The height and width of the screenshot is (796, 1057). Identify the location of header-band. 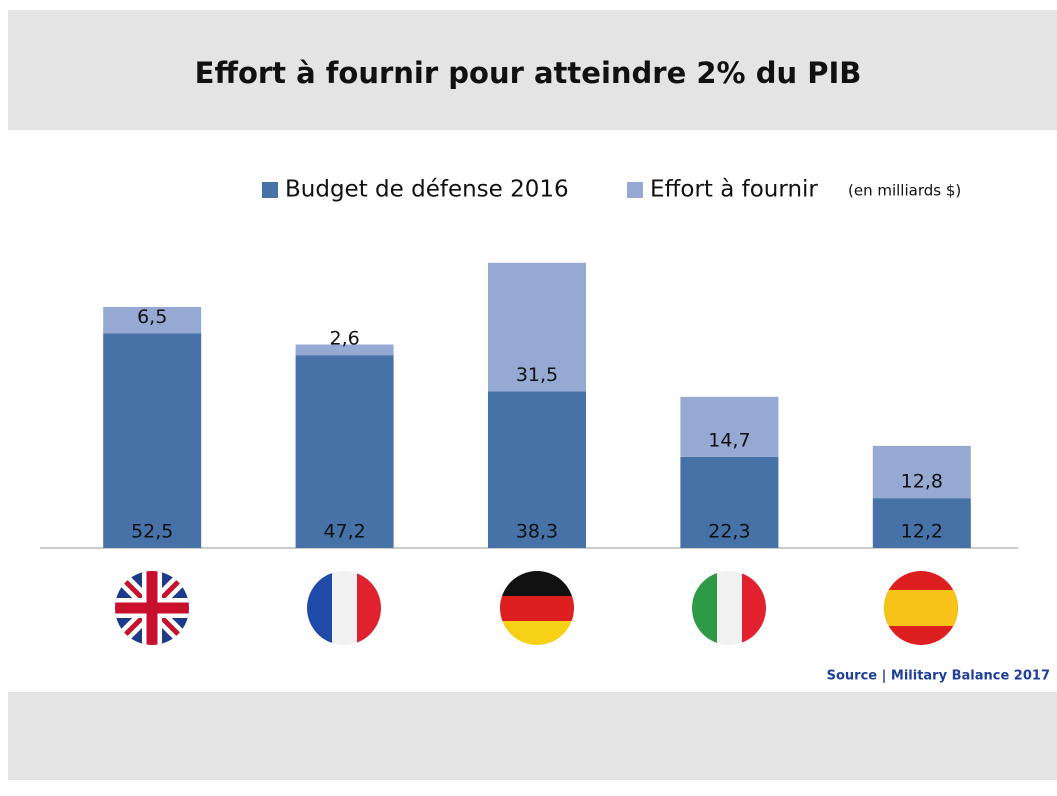
(532, 70).